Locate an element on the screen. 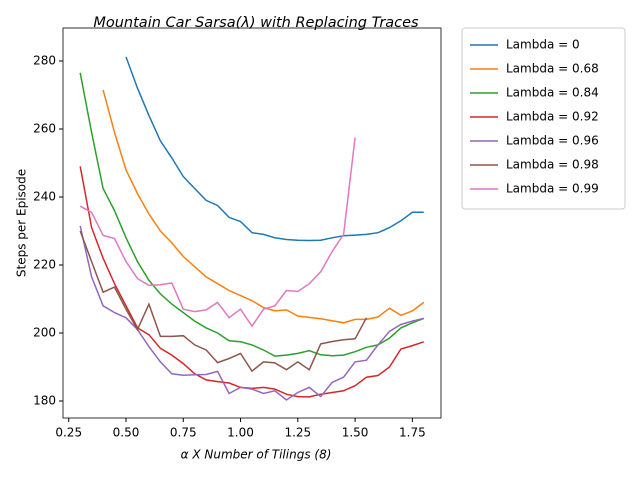 This screenshot has width=640, height=480. y-tick-label: 260 is located at coordinates (44, 128).